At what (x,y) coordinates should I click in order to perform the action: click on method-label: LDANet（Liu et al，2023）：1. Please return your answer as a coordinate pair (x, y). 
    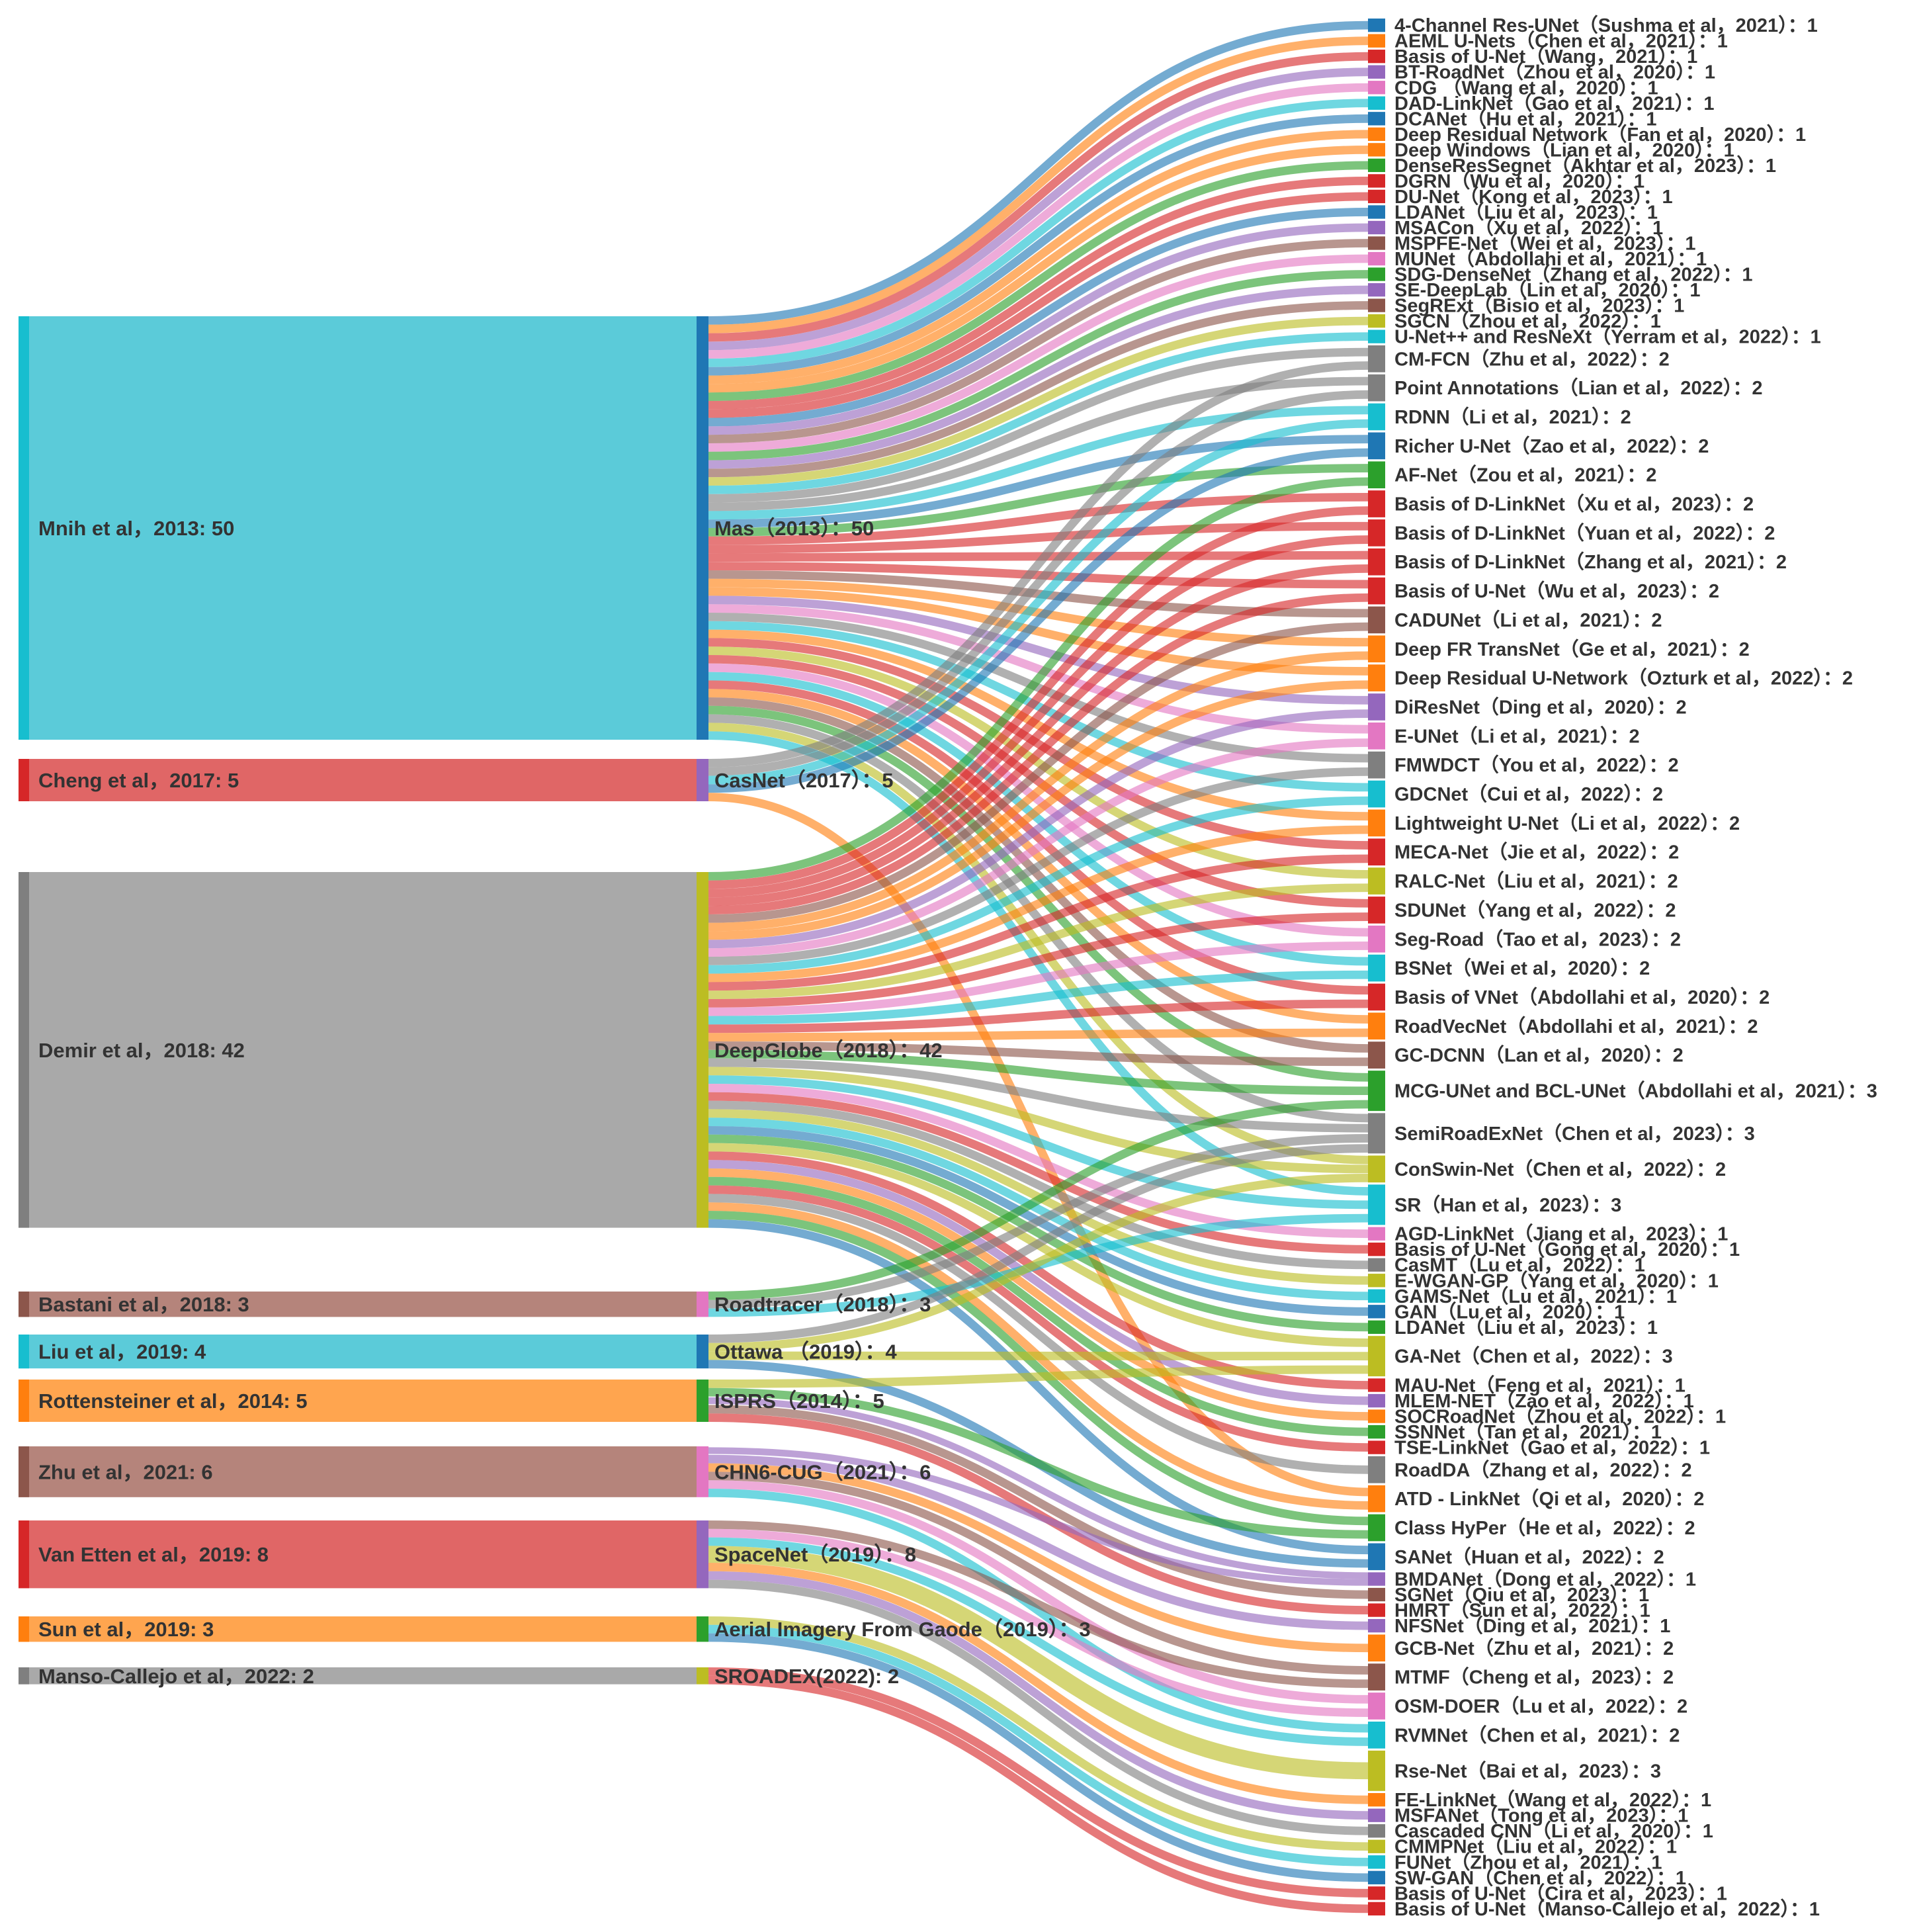
    Looking at the image, I should click on (1526, 212).